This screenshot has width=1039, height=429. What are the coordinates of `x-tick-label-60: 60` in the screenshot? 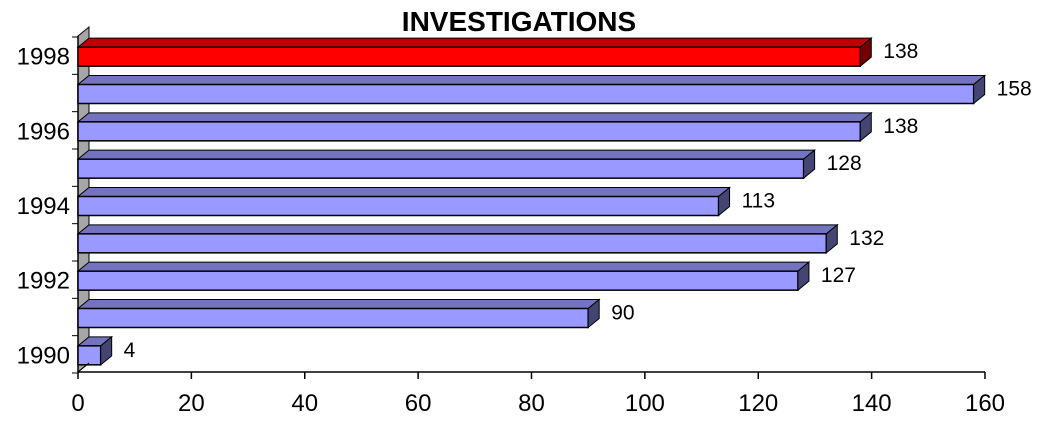 It's located at (418, 403).